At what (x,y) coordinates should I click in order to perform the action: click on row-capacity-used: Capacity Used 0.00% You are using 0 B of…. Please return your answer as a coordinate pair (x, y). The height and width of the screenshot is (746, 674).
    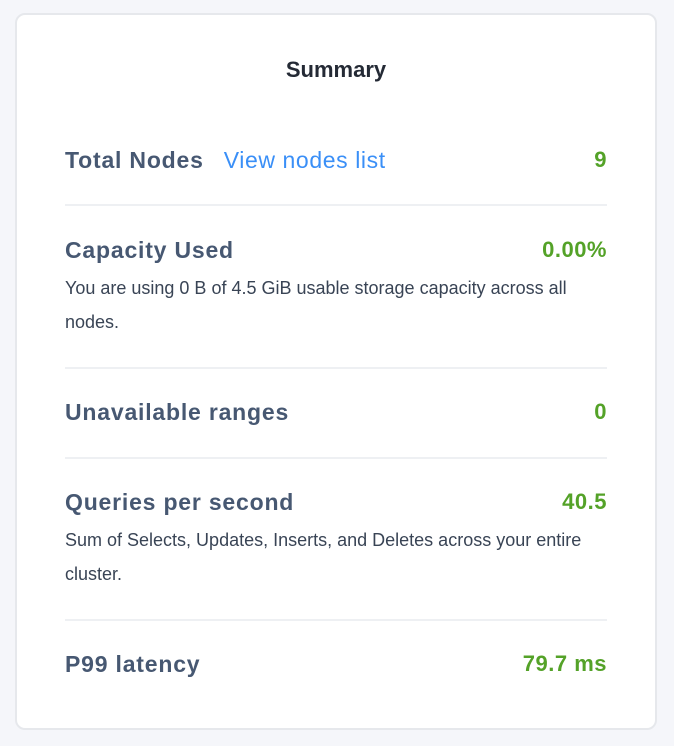
    Looking at the image, I should click on (336, 286).